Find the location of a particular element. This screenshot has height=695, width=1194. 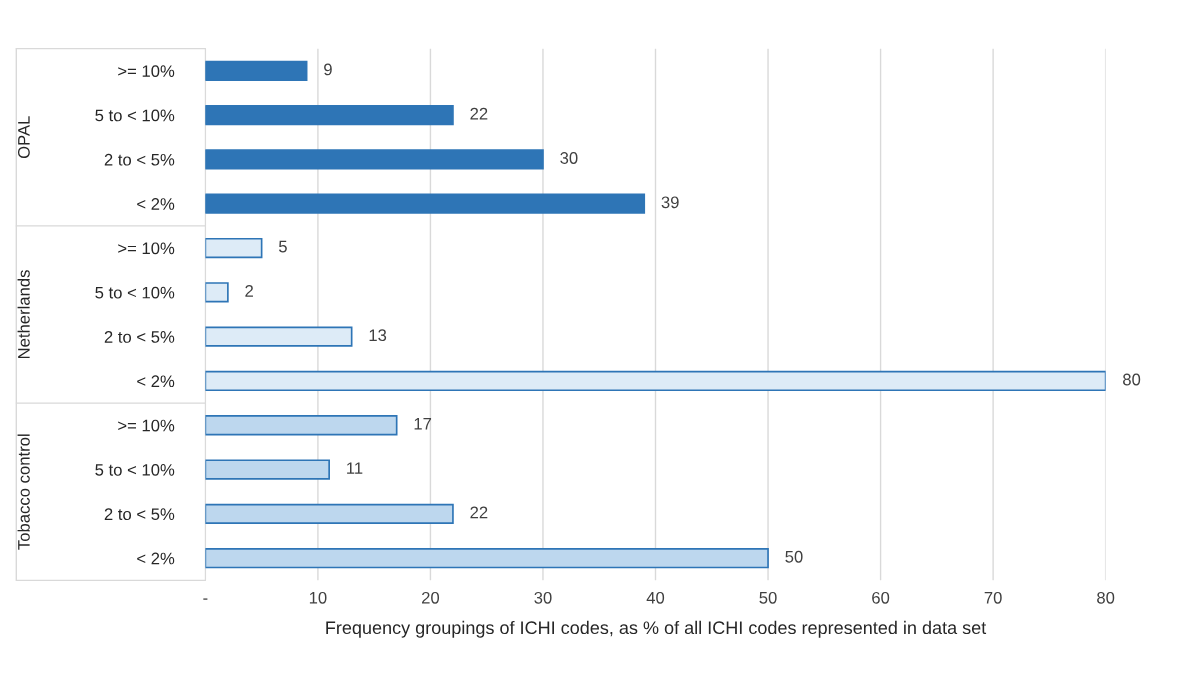

x-tick-label: 40 is located at coordinates (655, 597).